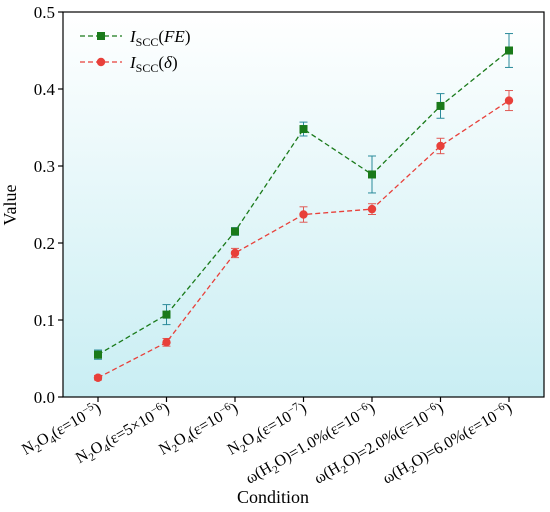 The width and height of the screenshot is (550, 512). I want to click on y-tick-label: 0.5, so click(44, 12).